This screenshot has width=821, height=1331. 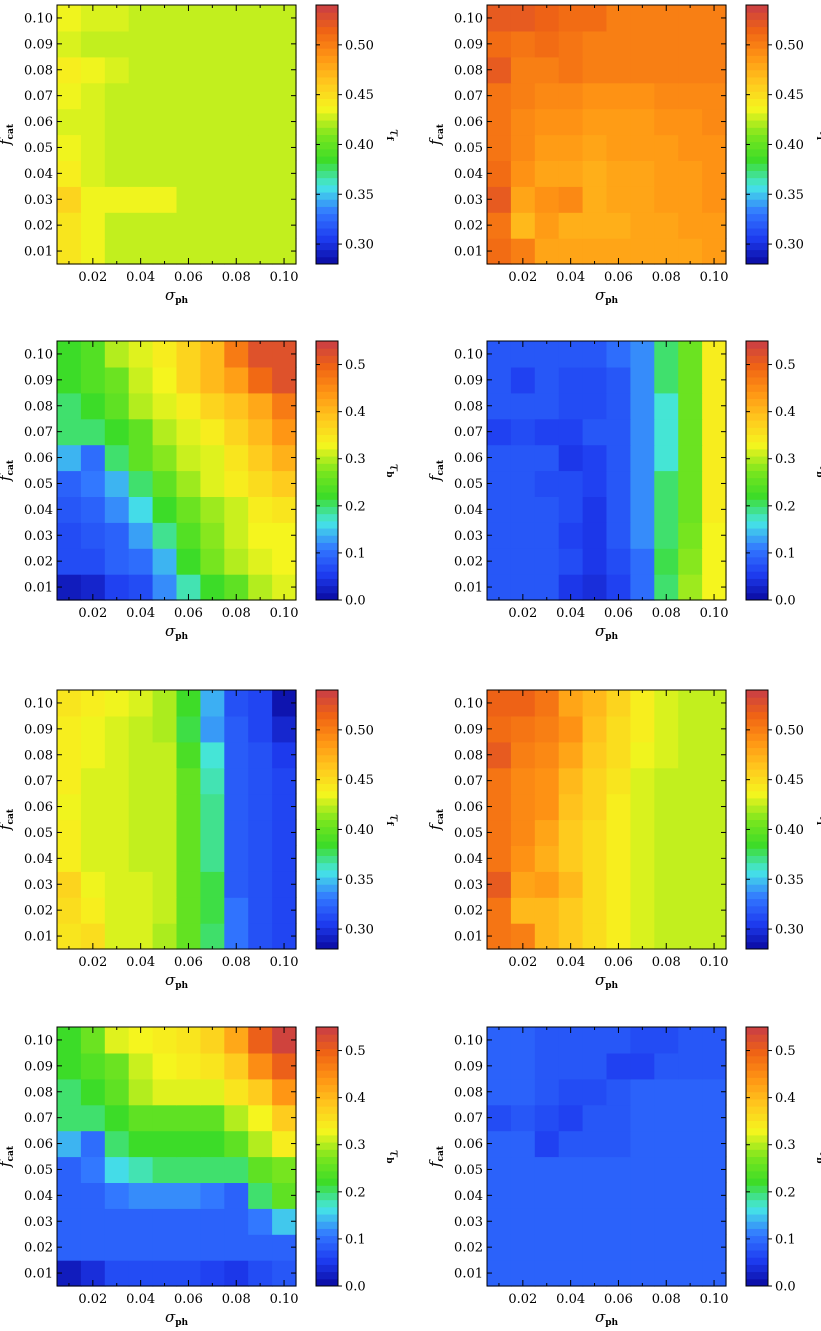 What do you see at coordinates (177, 981) in the screenshot?
I see `x-axis-label: σph` at bounding box center [177, 981].